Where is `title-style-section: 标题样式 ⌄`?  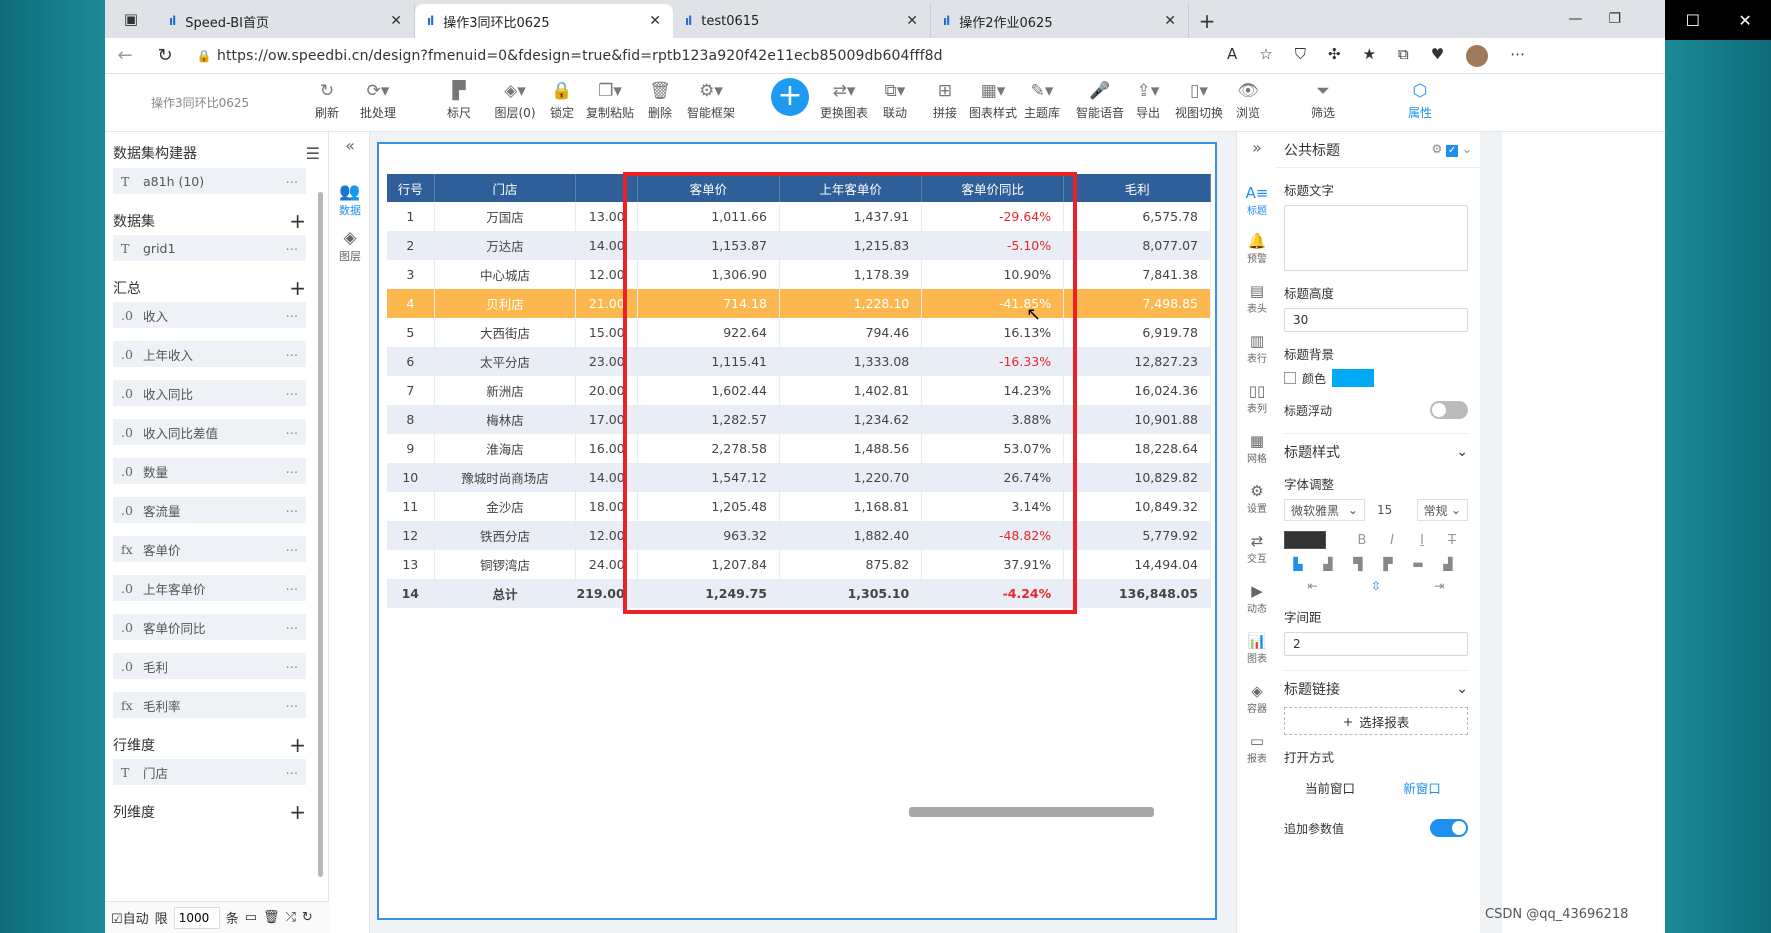
title-style-section: 标题样式 ⌄ is located at coordinates (1376, 447).